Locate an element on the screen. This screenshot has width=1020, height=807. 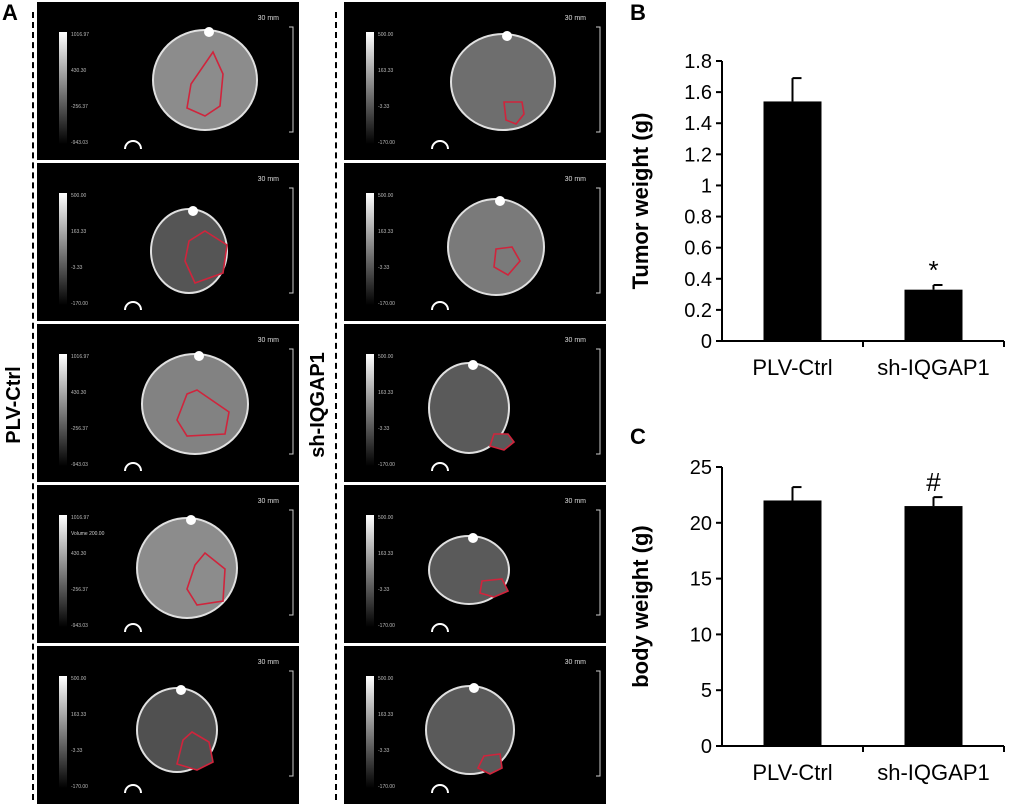
panel-a-label: A is located at coordinates (10, 12).